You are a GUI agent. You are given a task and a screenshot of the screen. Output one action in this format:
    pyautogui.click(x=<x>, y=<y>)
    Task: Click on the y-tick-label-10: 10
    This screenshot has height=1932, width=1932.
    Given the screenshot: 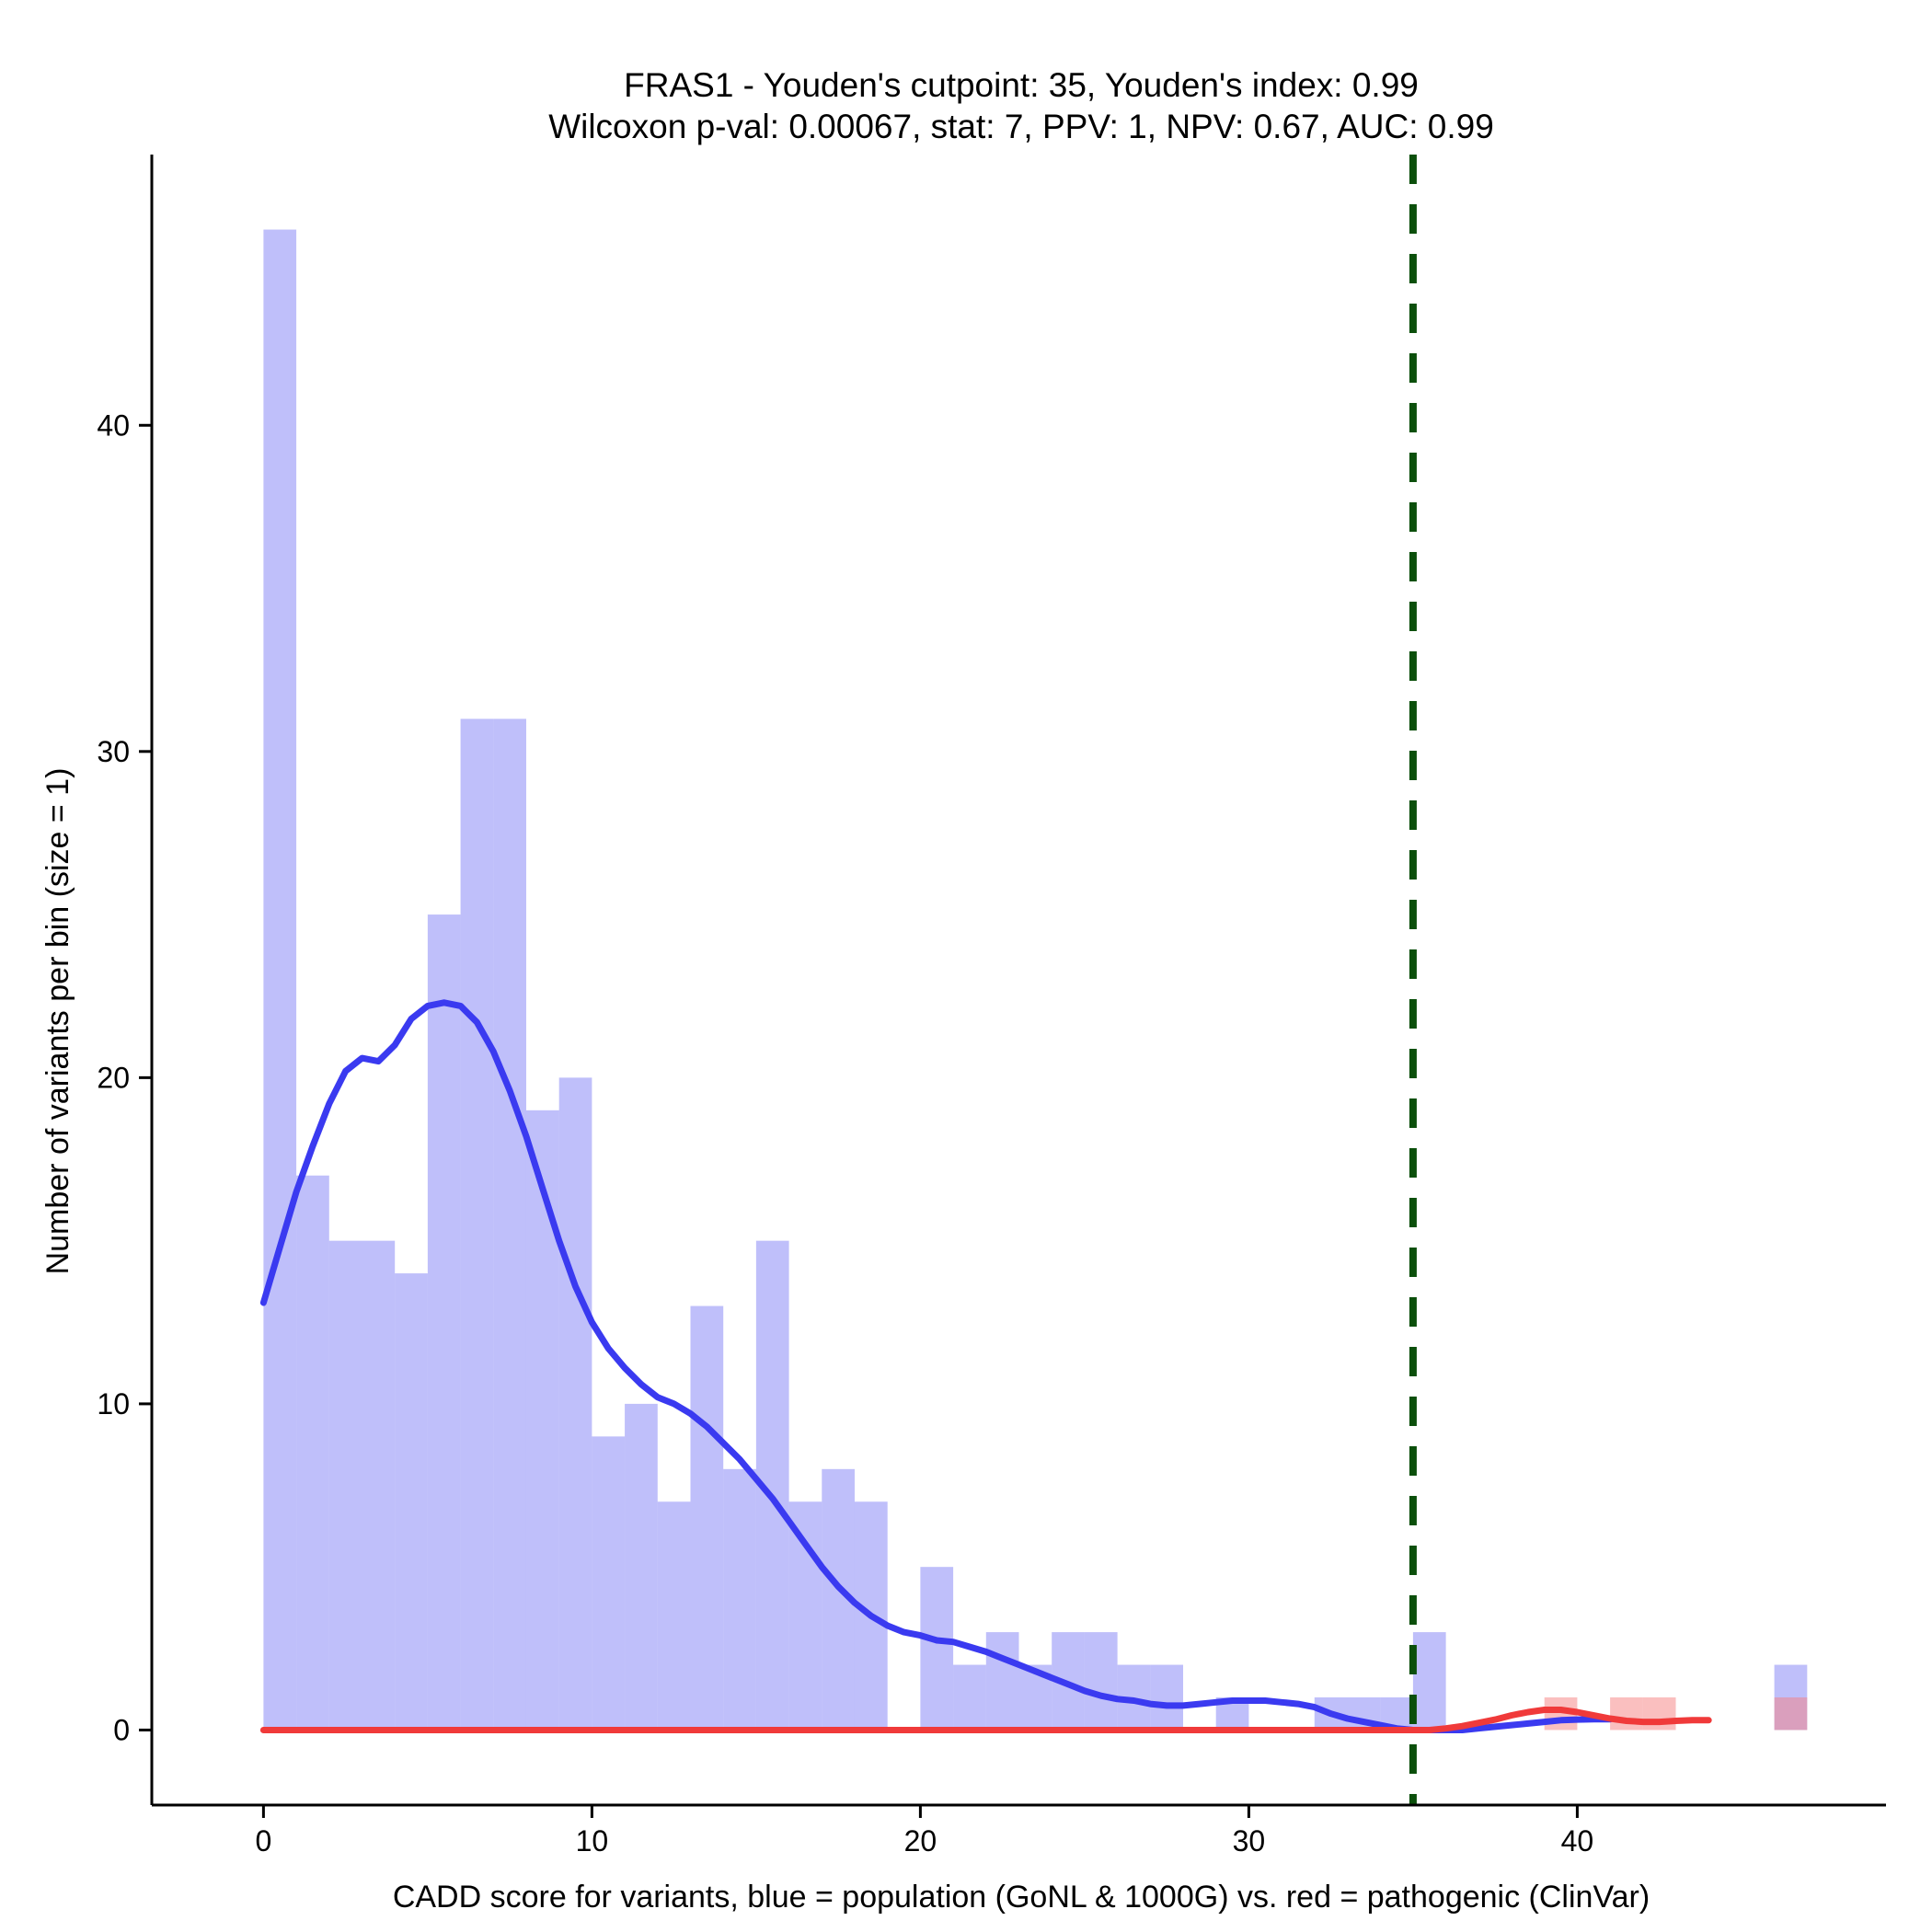 What is the action you would take?
    pyautogui.click(x=113, y=1403)
    